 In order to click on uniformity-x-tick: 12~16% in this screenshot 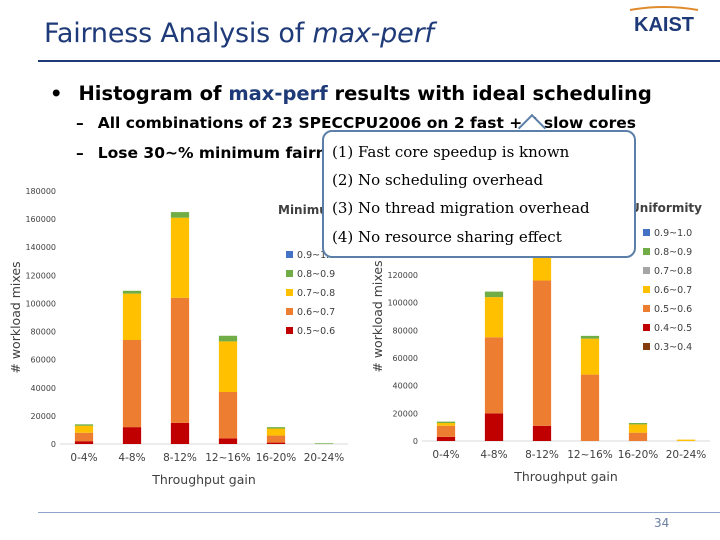, I will do `click(590, 455)`.